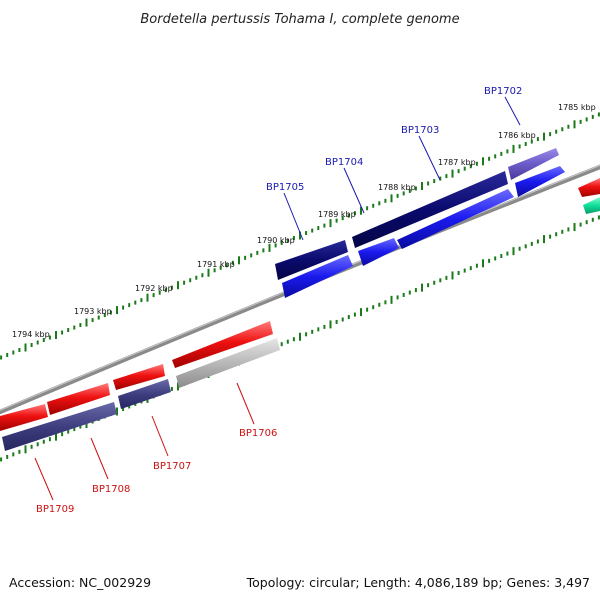  Describe the element at coordinates (139, 377) in the screenshot. I see `gene-bp1707-red` at that location.